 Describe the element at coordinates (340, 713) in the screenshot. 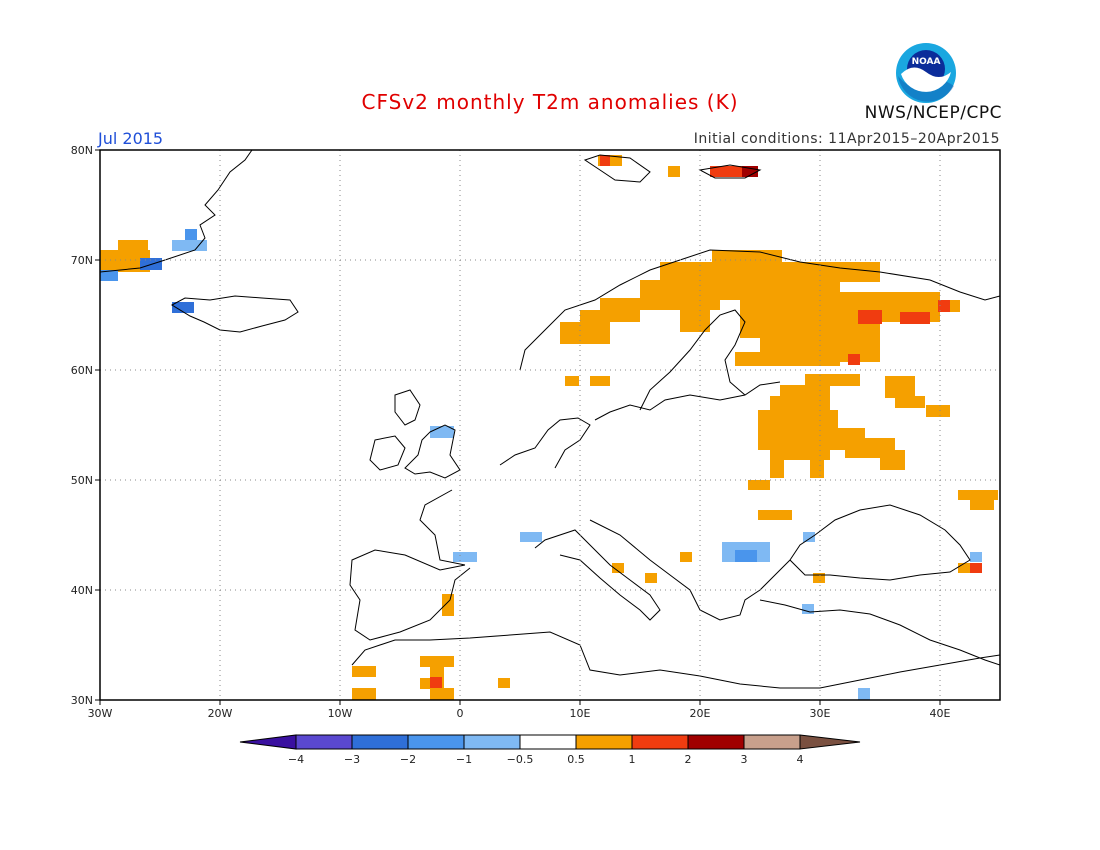

I see `lon-label: 10W` at that location.